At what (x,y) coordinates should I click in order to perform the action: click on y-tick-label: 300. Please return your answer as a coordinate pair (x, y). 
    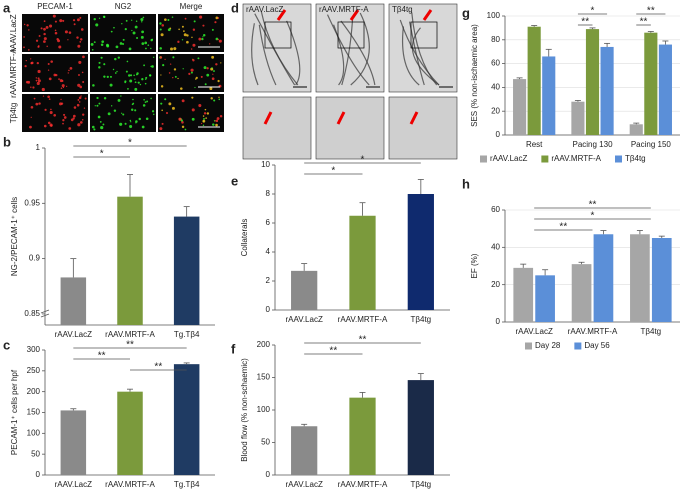
    Looking at the image, I should click on (34, 349).